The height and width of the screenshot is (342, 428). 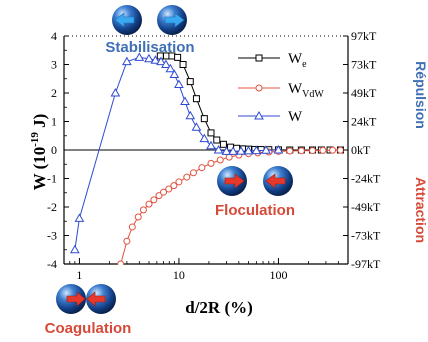 What do you see at coordinates (52, 264) in the screenshot?
I see `y-tick-label: -4` at bounding box center [52, 264].